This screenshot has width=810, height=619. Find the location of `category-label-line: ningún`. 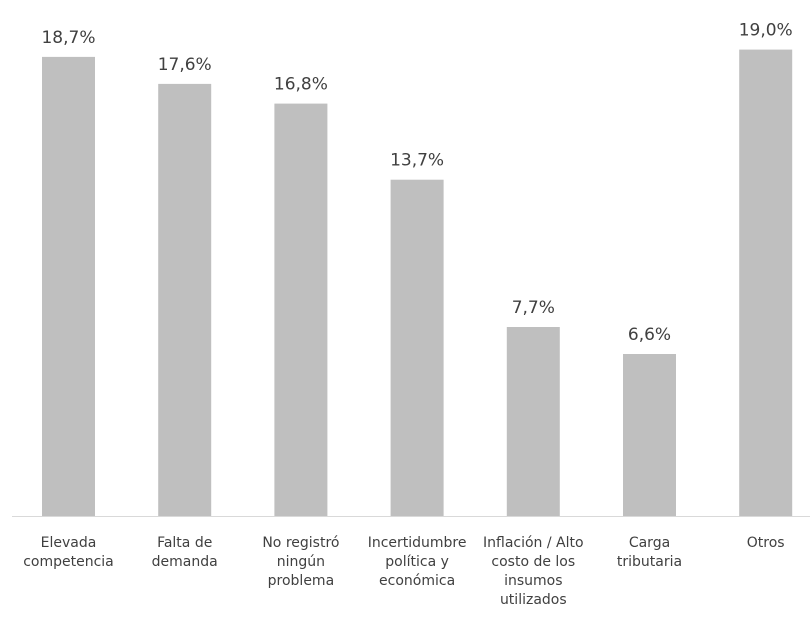

category-label-line: ningún is located at coordinates (301, 562).